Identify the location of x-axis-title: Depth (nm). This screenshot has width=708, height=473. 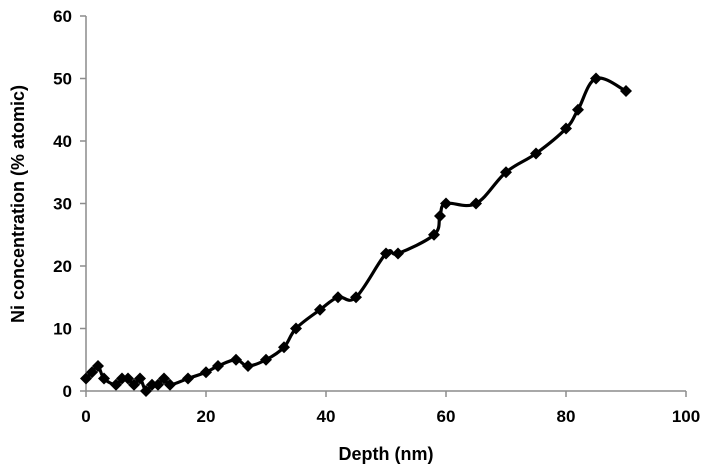
(386, 454).